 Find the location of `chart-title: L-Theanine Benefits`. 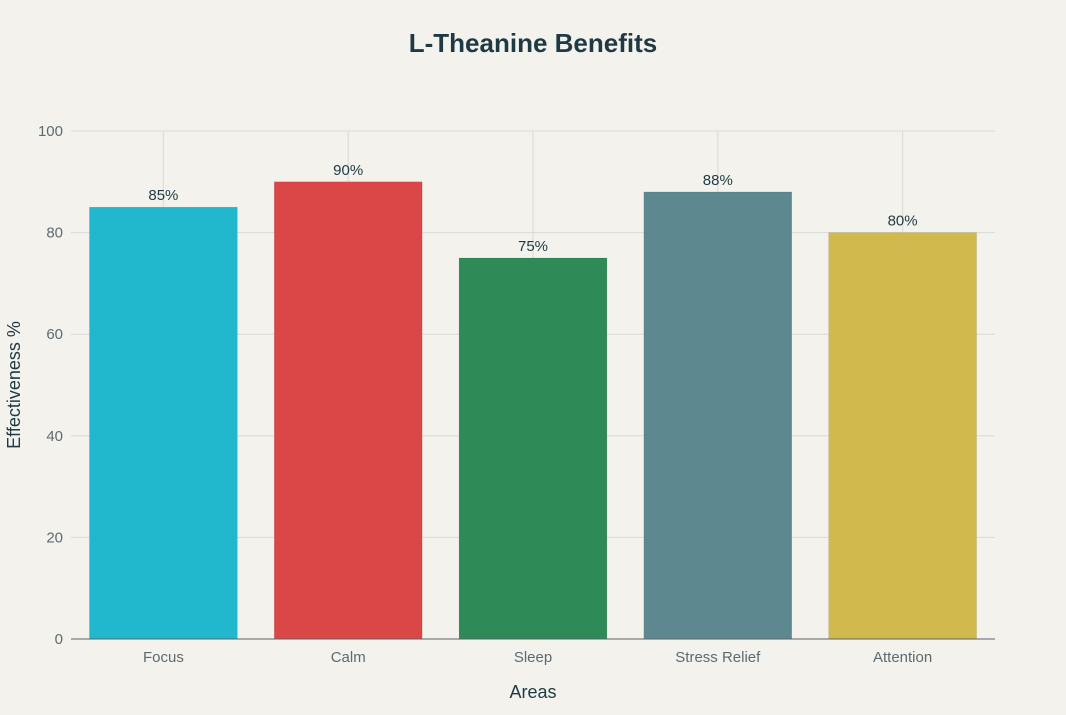

chart-title: L-Theanine Benefits is located at coordinates (533, 43).